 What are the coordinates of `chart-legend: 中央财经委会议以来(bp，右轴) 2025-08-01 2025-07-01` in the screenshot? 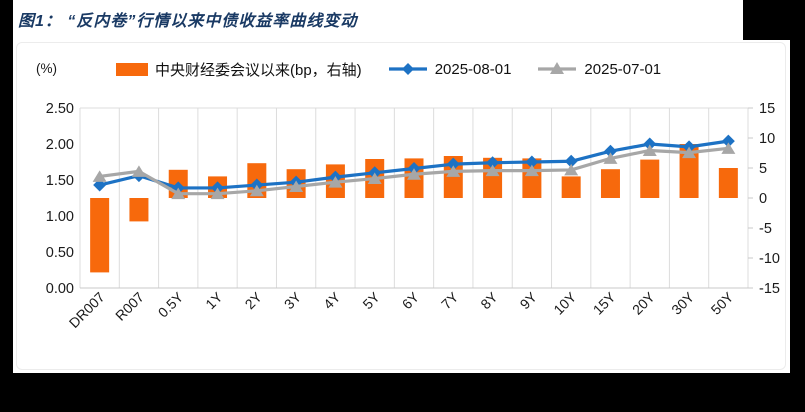 It's located at (388, 69).